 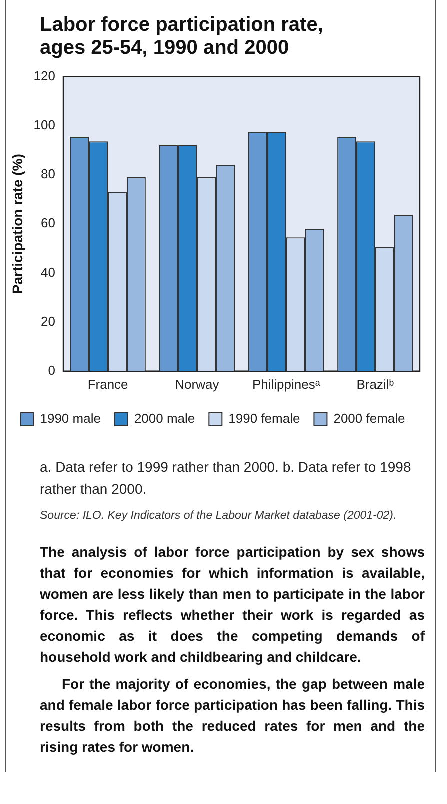 I want to click on text: For the majority of economies, the gap between male and female labor force participation has been falling. This results from both the reduced rates for men and the rising rates for women., so click(x=232, y=716).